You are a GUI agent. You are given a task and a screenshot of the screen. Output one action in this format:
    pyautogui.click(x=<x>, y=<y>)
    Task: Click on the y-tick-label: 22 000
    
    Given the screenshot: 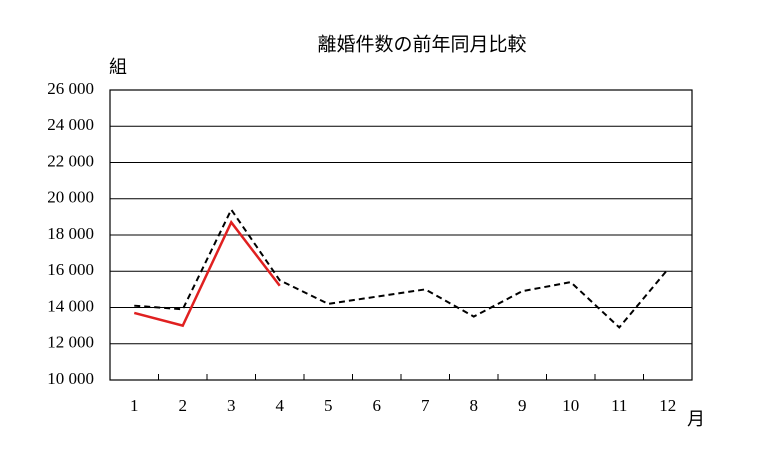 What is the action you would take?
    pyautogui.click(x=70, y=160)
    